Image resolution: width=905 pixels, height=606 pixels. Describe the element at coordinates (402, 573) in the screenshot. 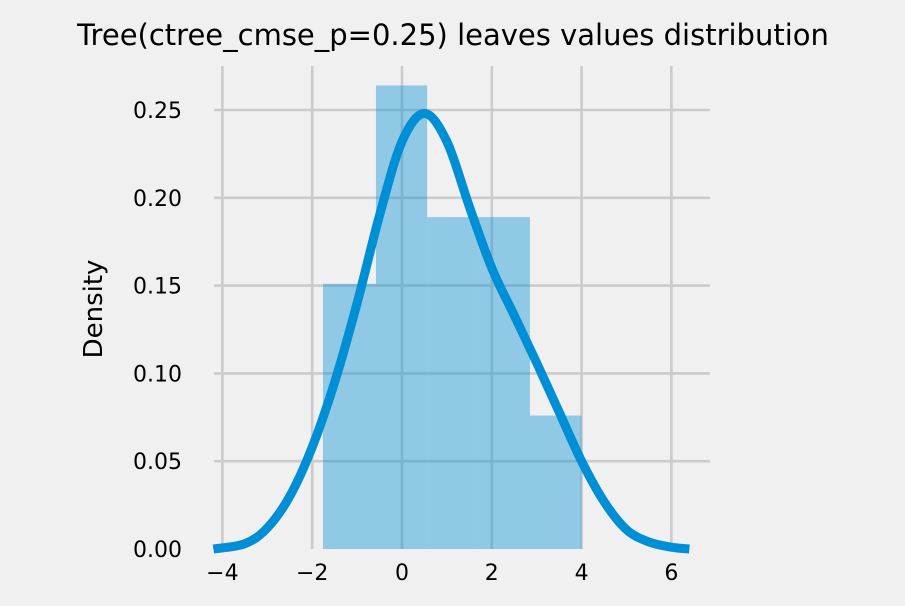

I see `x-tick-label: 0` at that location.